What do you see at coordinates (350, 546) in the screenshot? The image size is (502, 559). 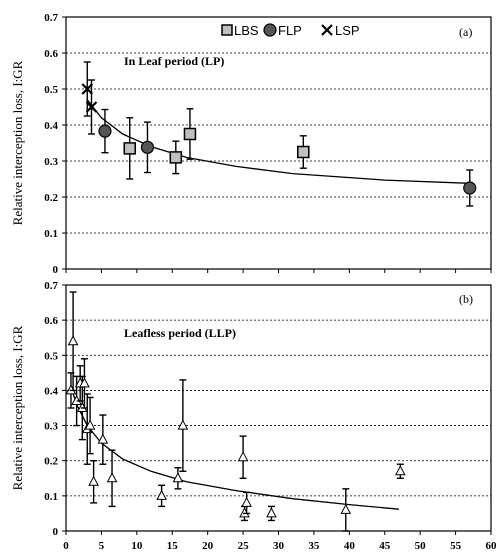 I see `panel-b-x-tick-label: 40` at bounding box center [350, 546].